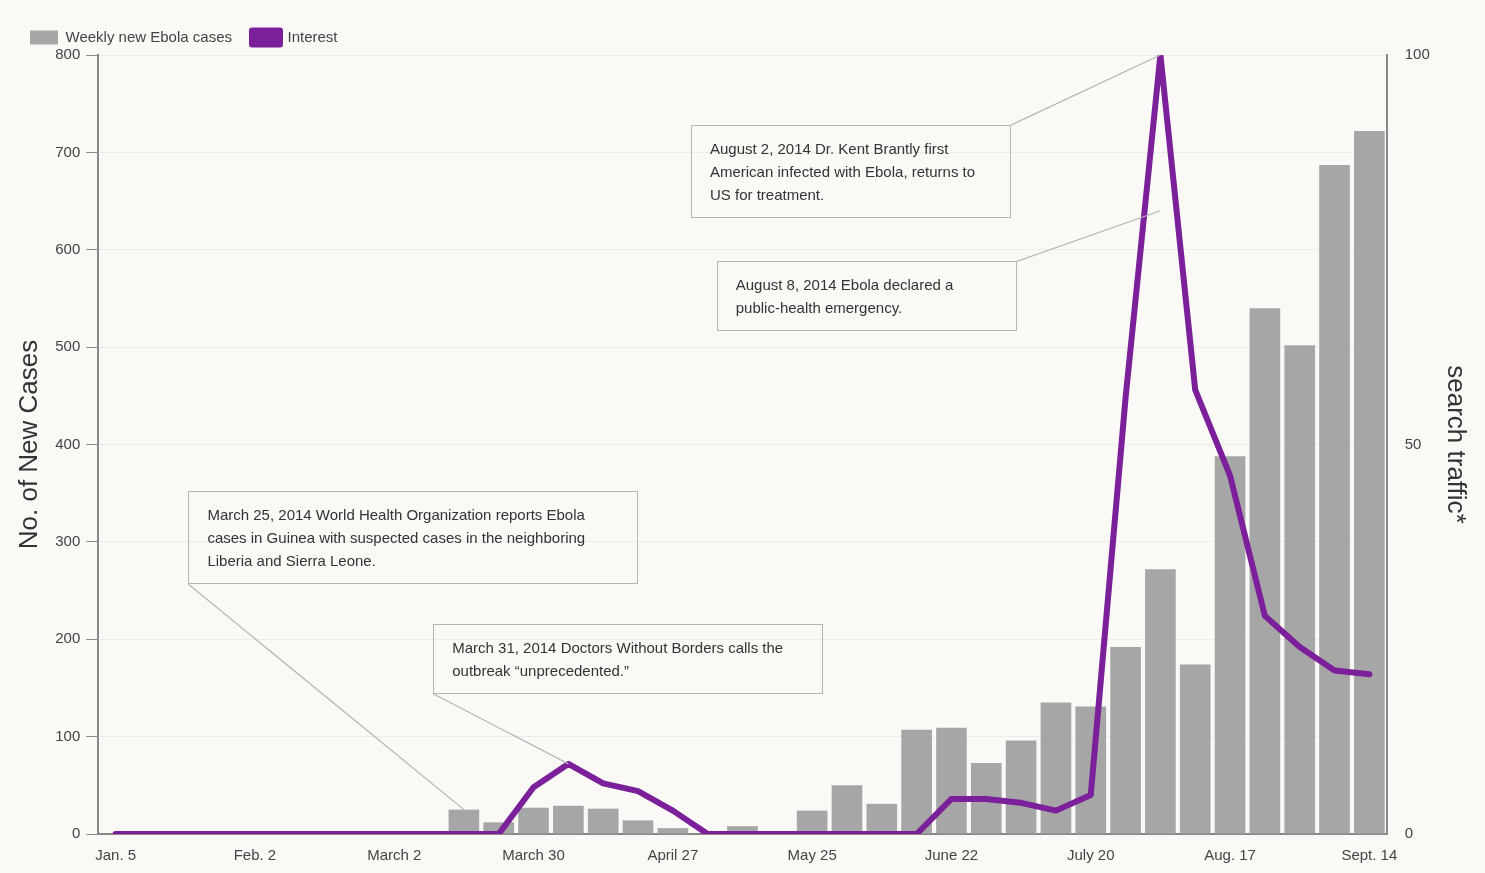 The image size is (1485, 873). What do you see at coordinates (116, 855) in the screenshot?
I see `x-tick-label: Jan. 5` at bounding box center [116, 855].